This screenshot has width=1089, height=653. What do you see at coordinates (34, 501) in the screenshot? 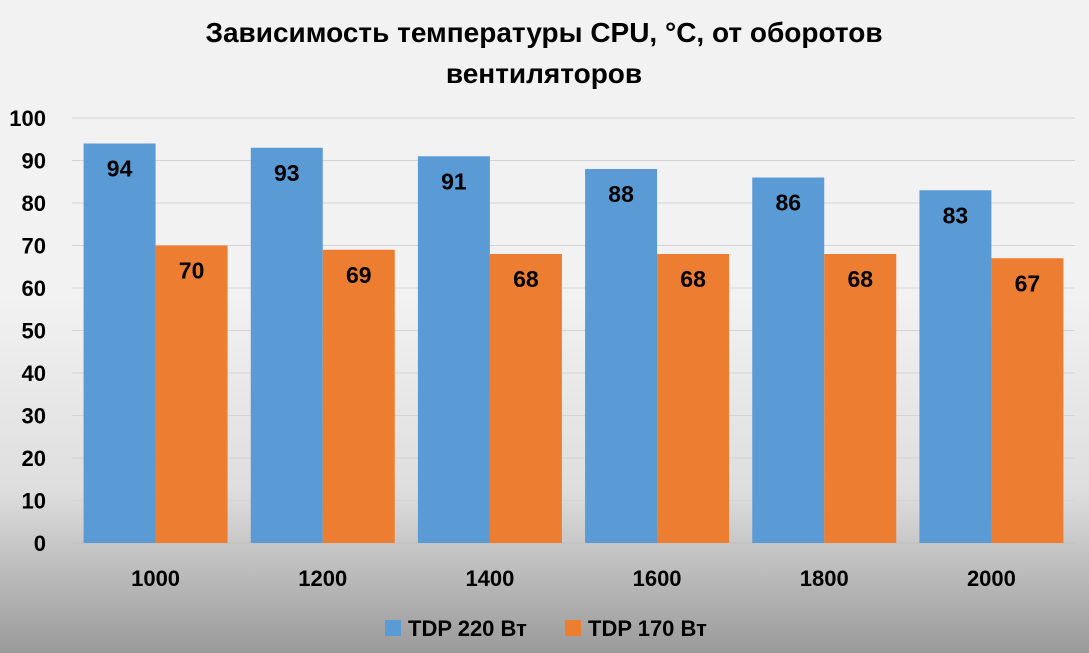
I see `y-tick-label: 10` at bounding box center [34, 501].